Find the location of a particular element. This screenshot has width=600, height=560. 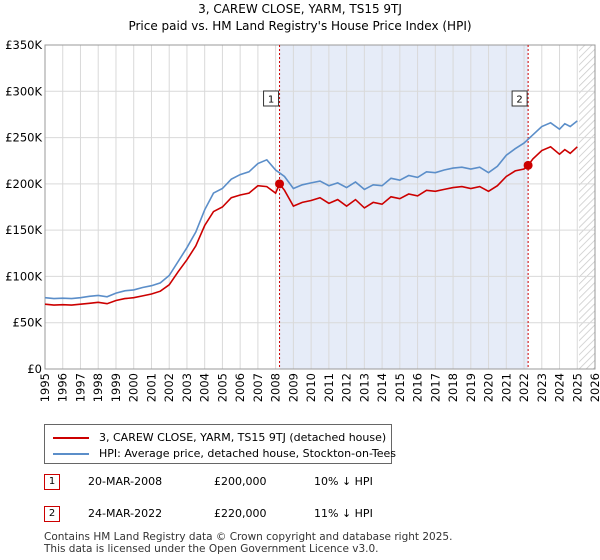

chart-title: 3, CAREW CLOSE, YARM, TS15 9TJ is located at coordinates (300, 9).